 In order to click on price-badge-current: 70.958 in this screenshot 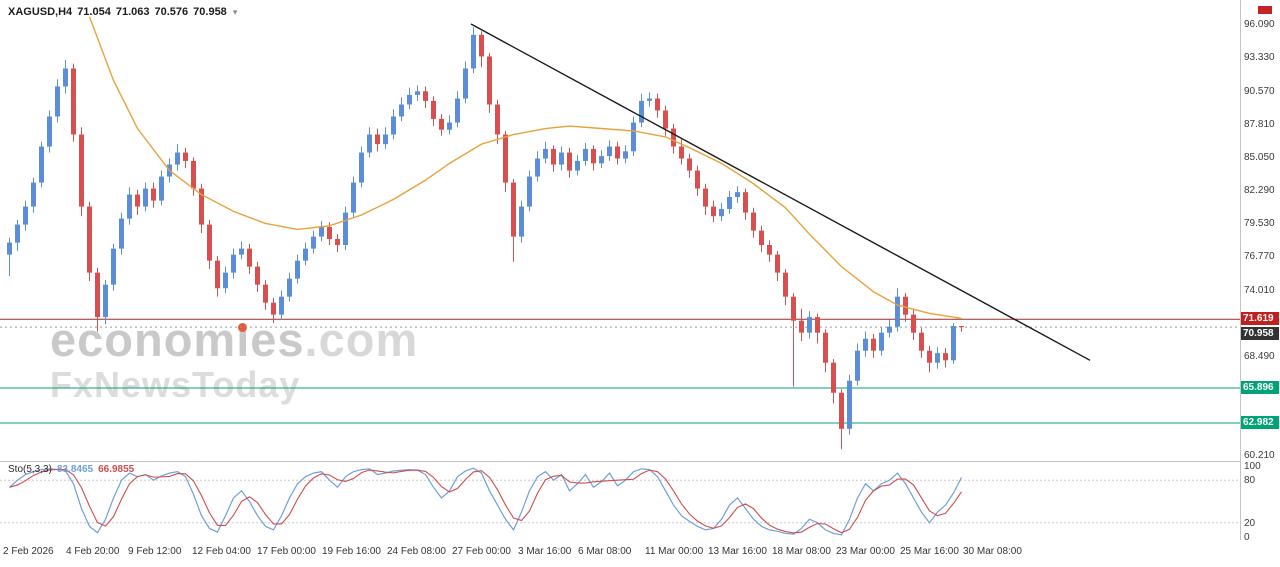, I will do `click(1260, 334)`.